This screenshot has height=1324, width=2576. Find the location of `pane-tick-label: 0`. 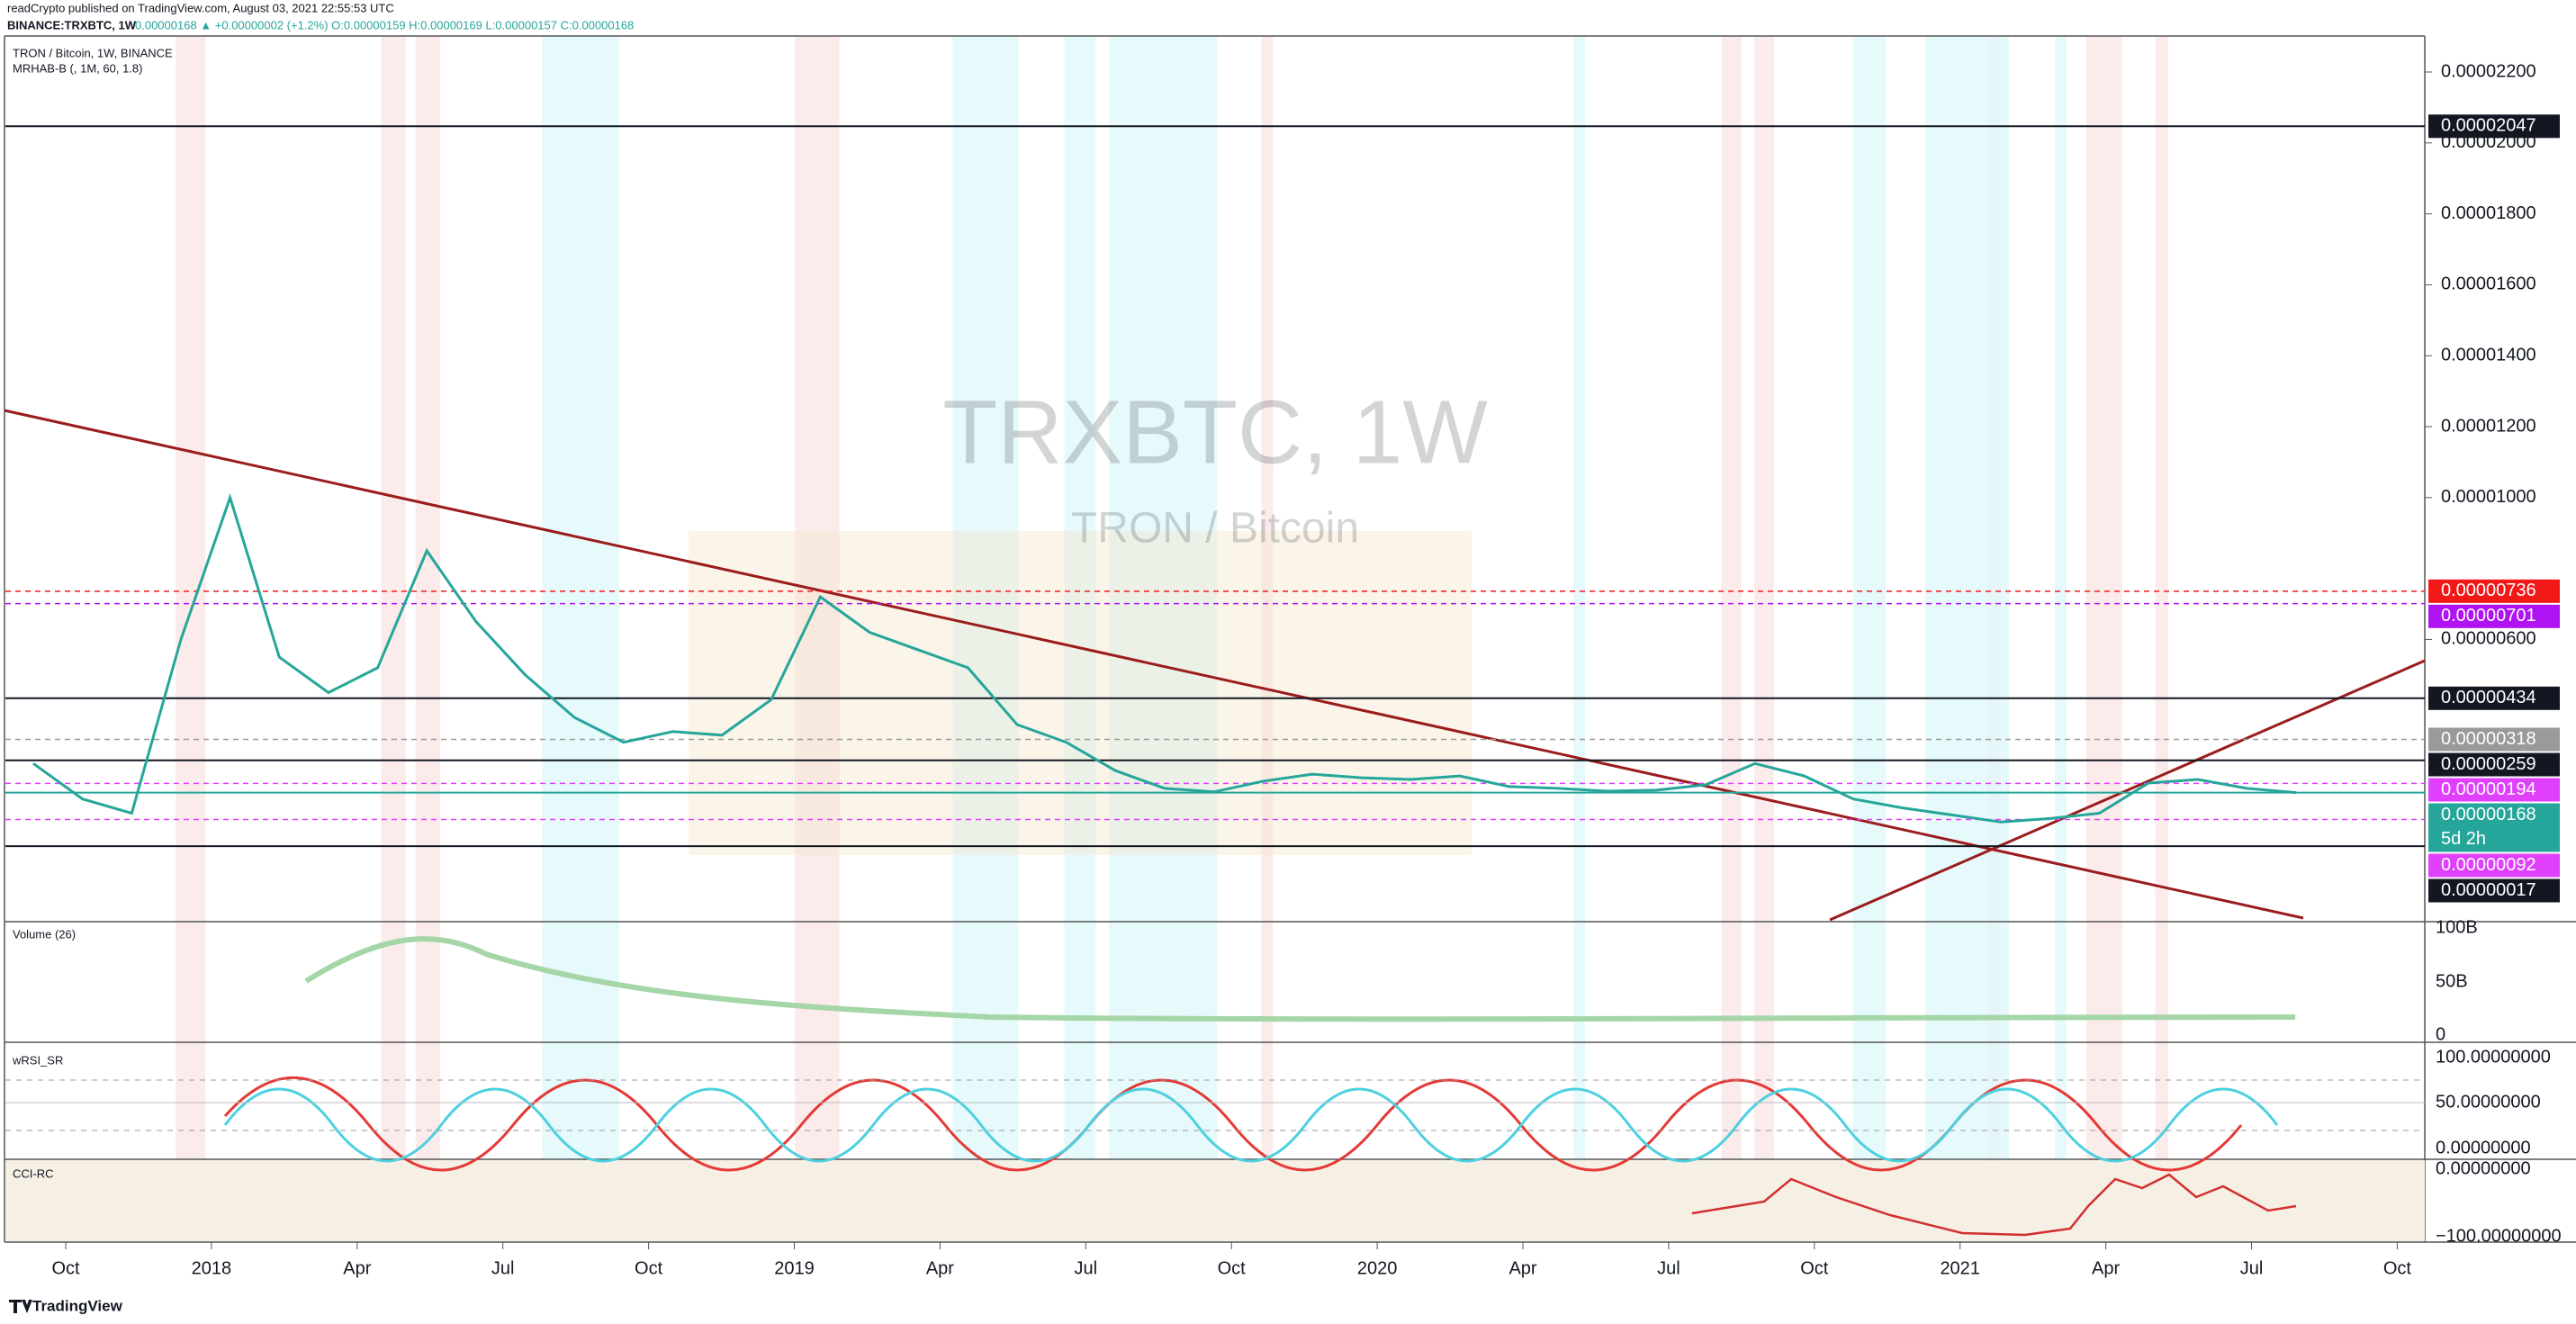

pane-tick-label: 0 is located at coordinates (2440, 1034).